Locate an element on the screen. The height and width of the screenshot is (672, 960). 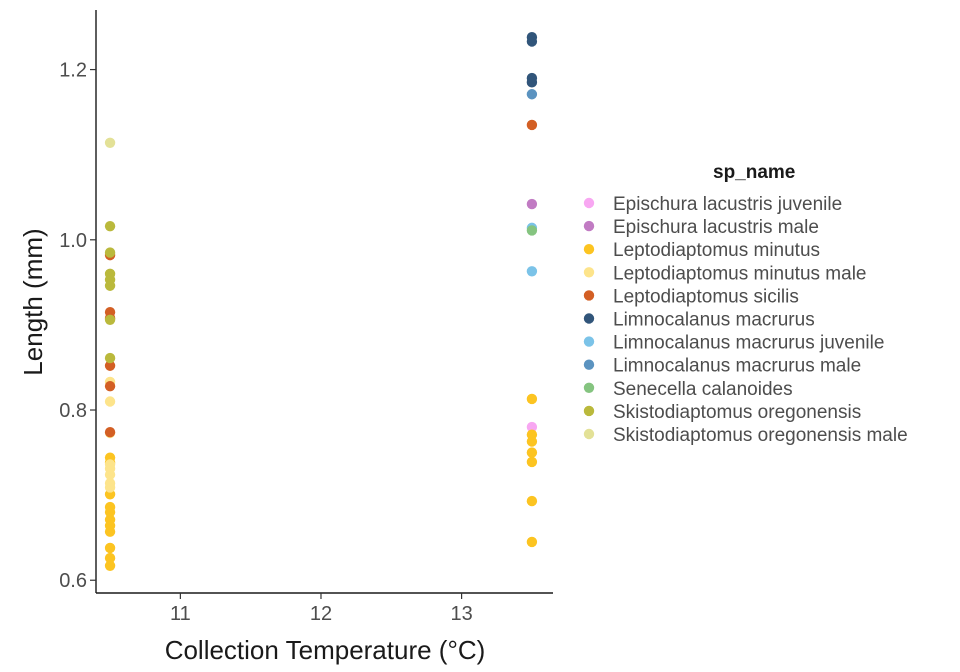
y-tick-label: 1.0 is located at coordinates (73, 241).